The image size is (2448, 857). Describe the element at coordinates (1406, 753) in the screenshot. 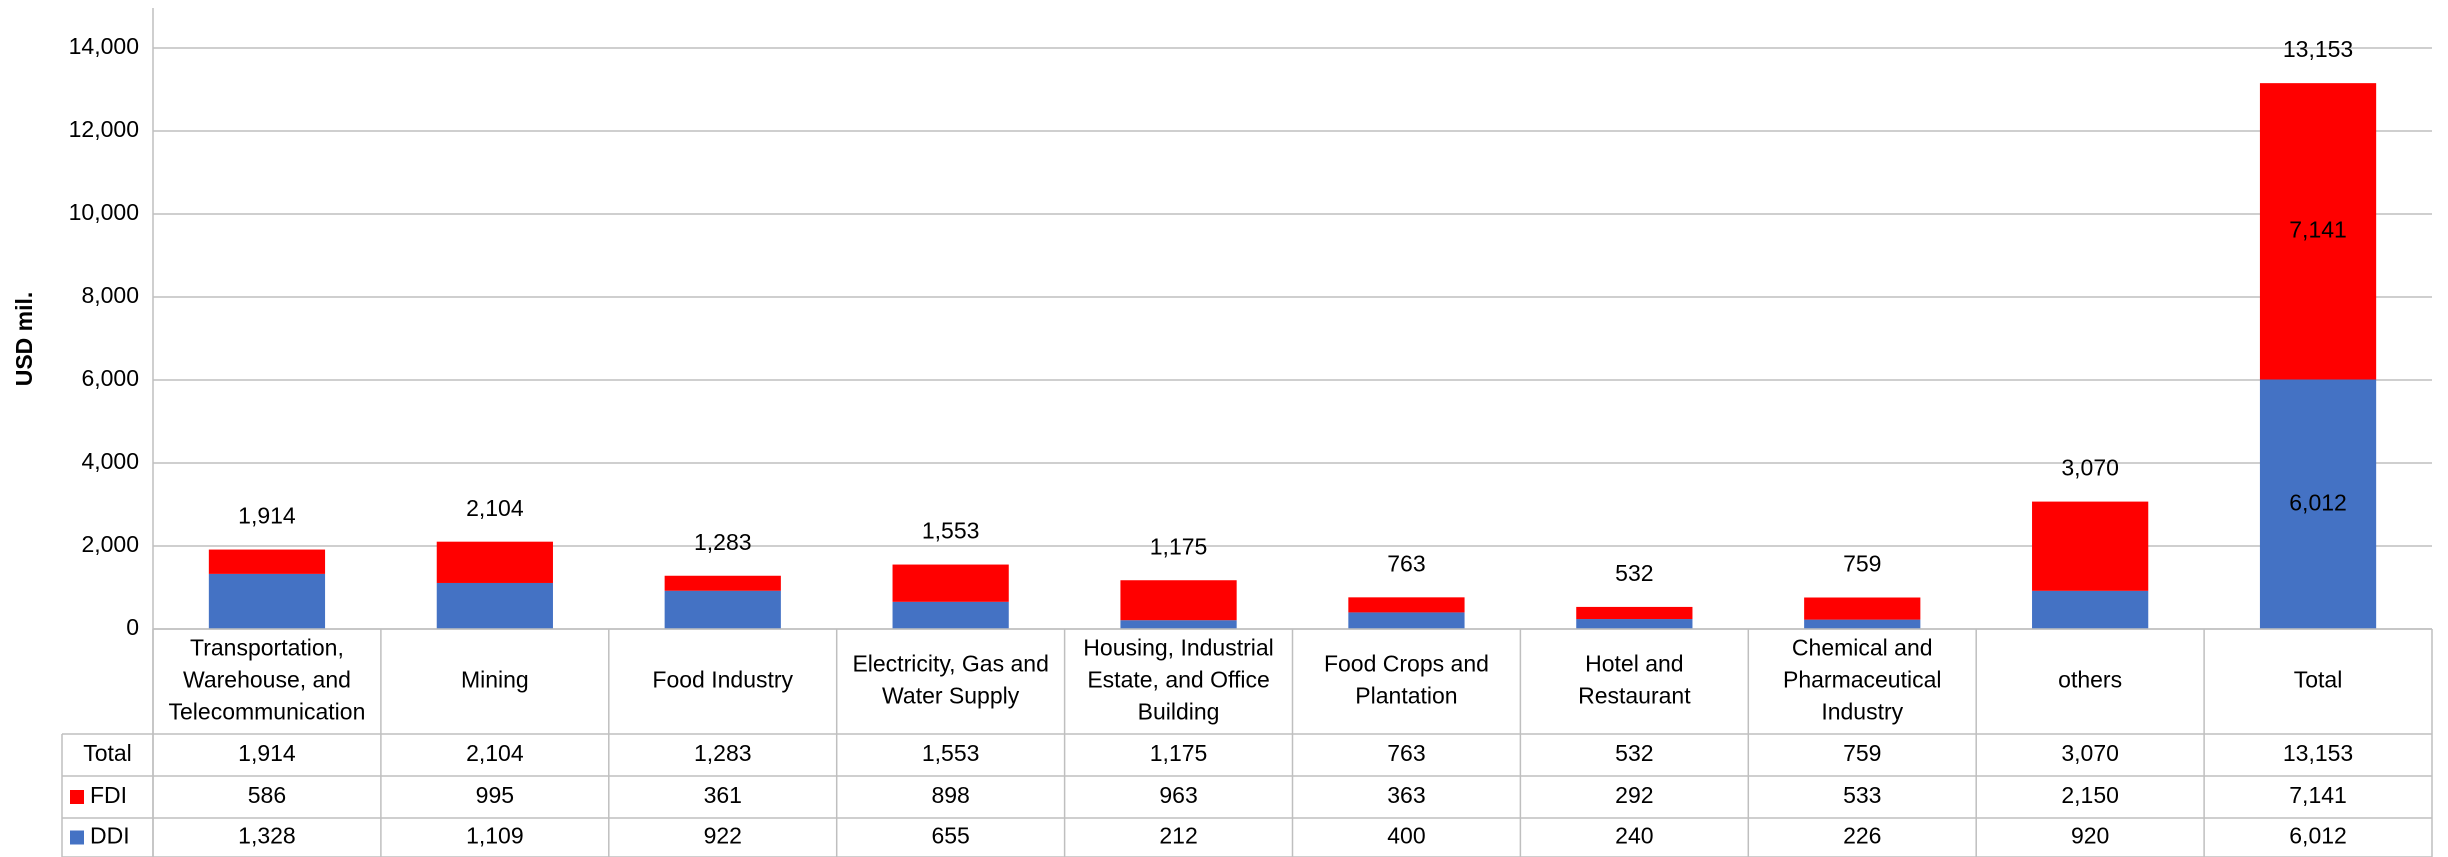

I see `table-cell: 763` at that location.